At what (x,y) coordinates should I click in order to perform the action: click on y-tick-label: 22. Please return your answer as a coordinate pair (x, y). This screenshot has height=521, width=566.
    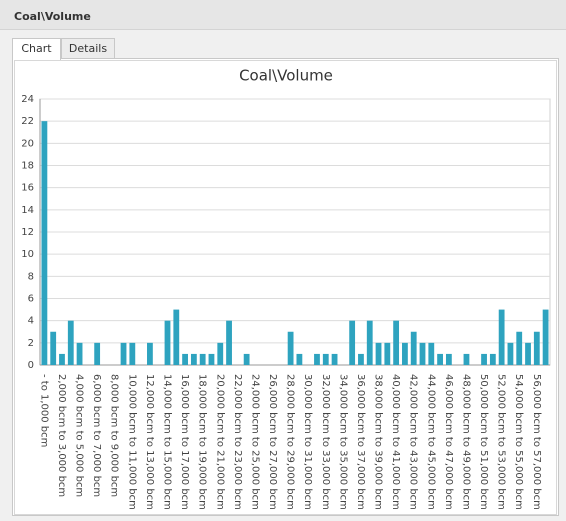
    Looking at the image, I should click on (27, 121).